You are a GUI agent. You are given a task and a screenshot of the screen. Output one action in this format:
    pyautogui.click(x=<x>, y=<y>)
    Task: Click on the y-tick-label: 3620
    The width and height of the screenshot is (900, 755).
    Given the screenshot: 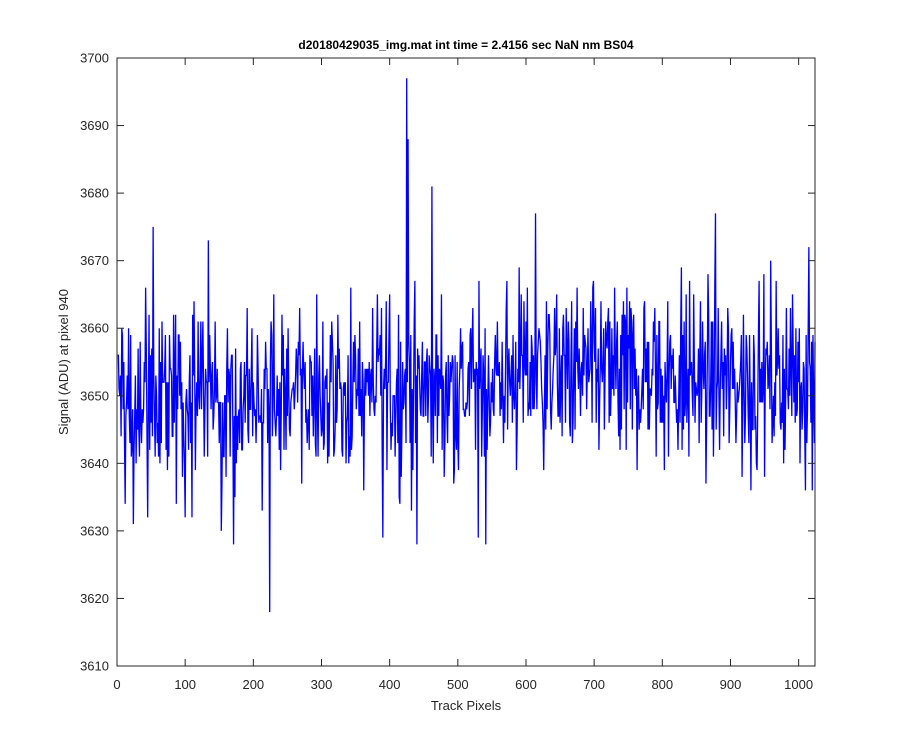 What is the action you would take?
    pyautogui.click(x=94, y=598)
    